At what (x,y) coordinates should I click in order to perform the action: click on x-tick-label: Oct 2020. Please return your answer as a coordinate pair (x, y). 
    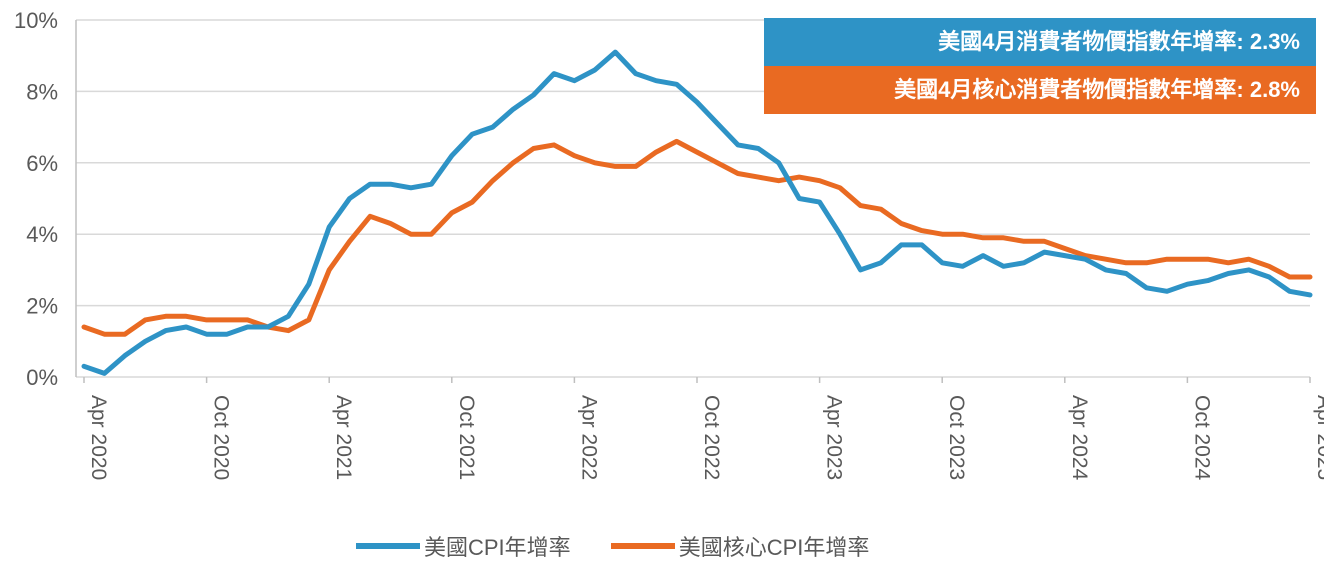
    Looking at the image, I should click on (221, 437).